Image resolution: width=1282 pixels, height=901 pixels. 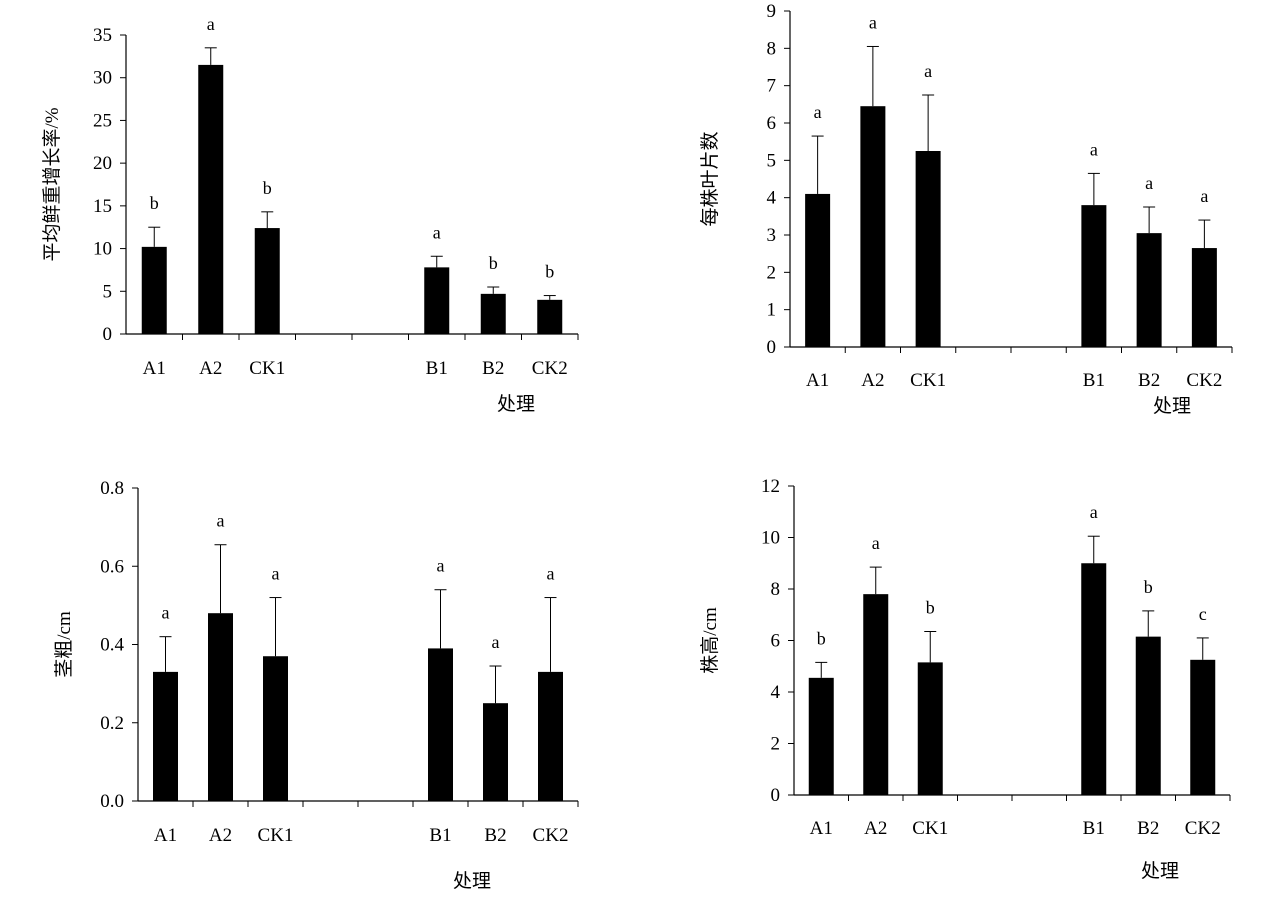 I want to click on y-tick-label: 30, so click(x=102, y=78).